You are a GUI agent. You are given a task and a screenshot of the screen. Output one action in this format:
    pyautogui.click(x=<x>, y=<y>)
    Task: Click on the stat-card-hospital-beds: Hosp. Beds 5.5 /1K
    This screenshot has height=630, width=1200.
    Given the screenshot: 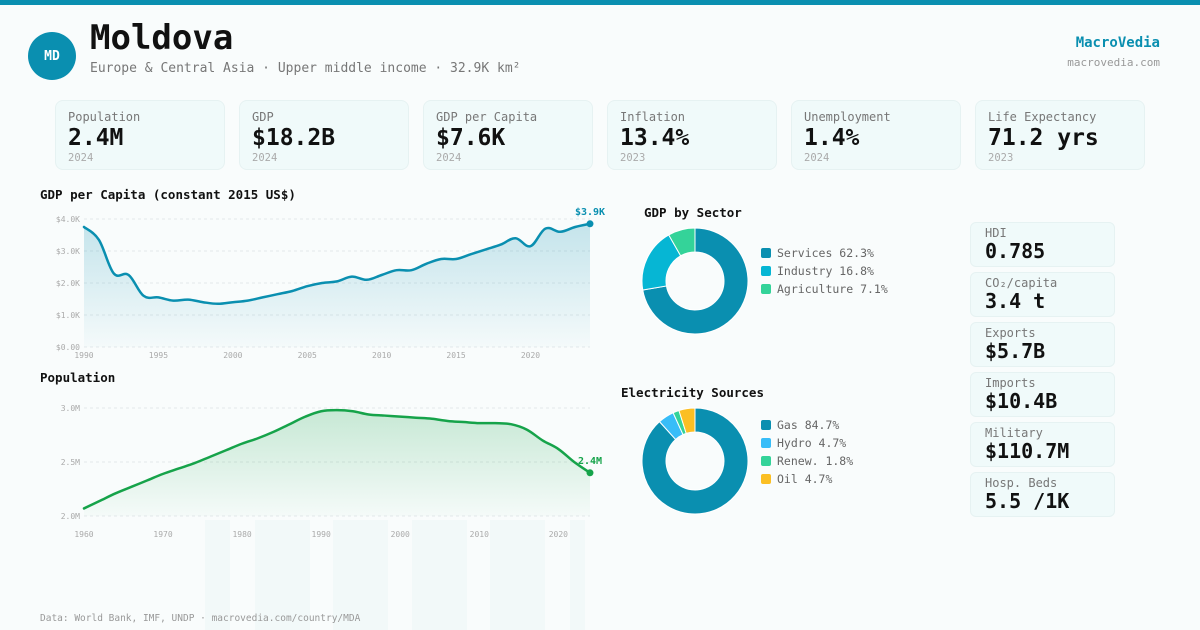 What is the action you would take?
    pyautogui.click(x=1042, y=494)
    